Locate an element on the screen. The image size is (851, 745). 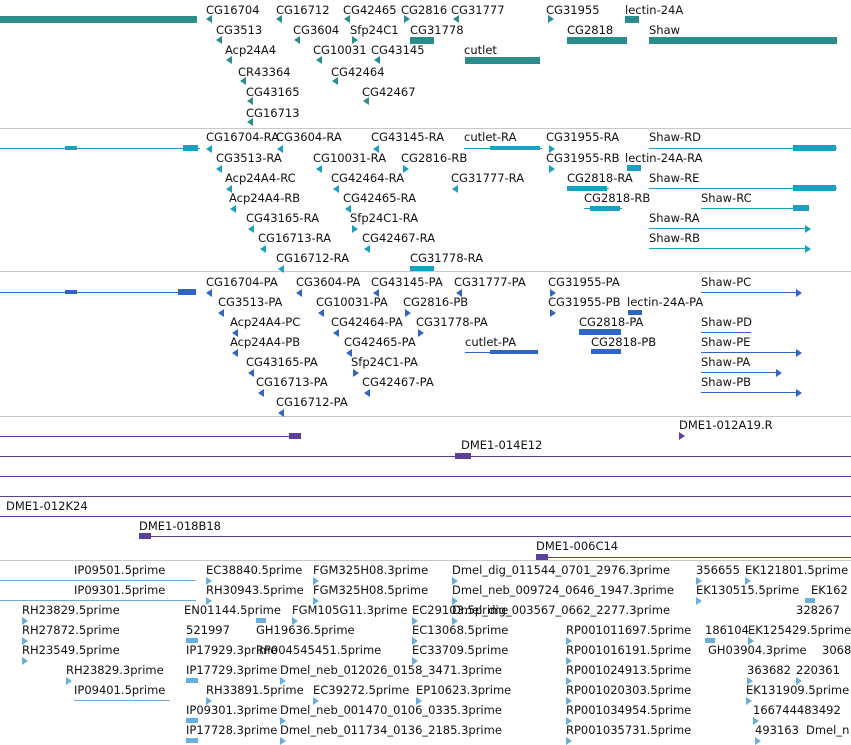
feature-label: CG3513-PA is located at coordinates (250, 302).